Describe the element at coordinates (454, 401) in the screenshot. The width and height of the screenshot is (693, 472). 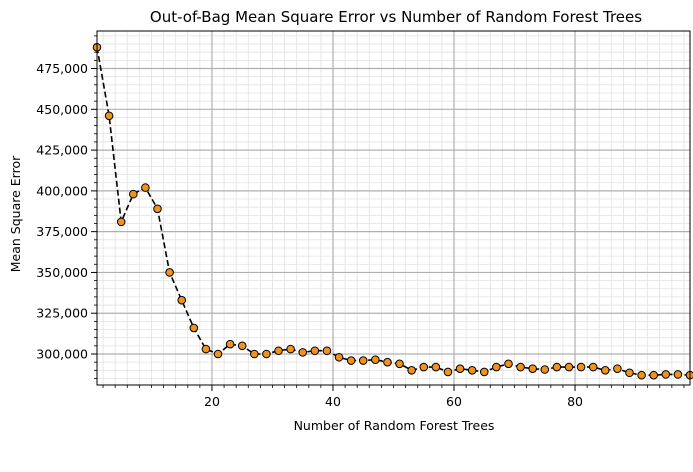
I see `x-tick-label: 60` at that location.